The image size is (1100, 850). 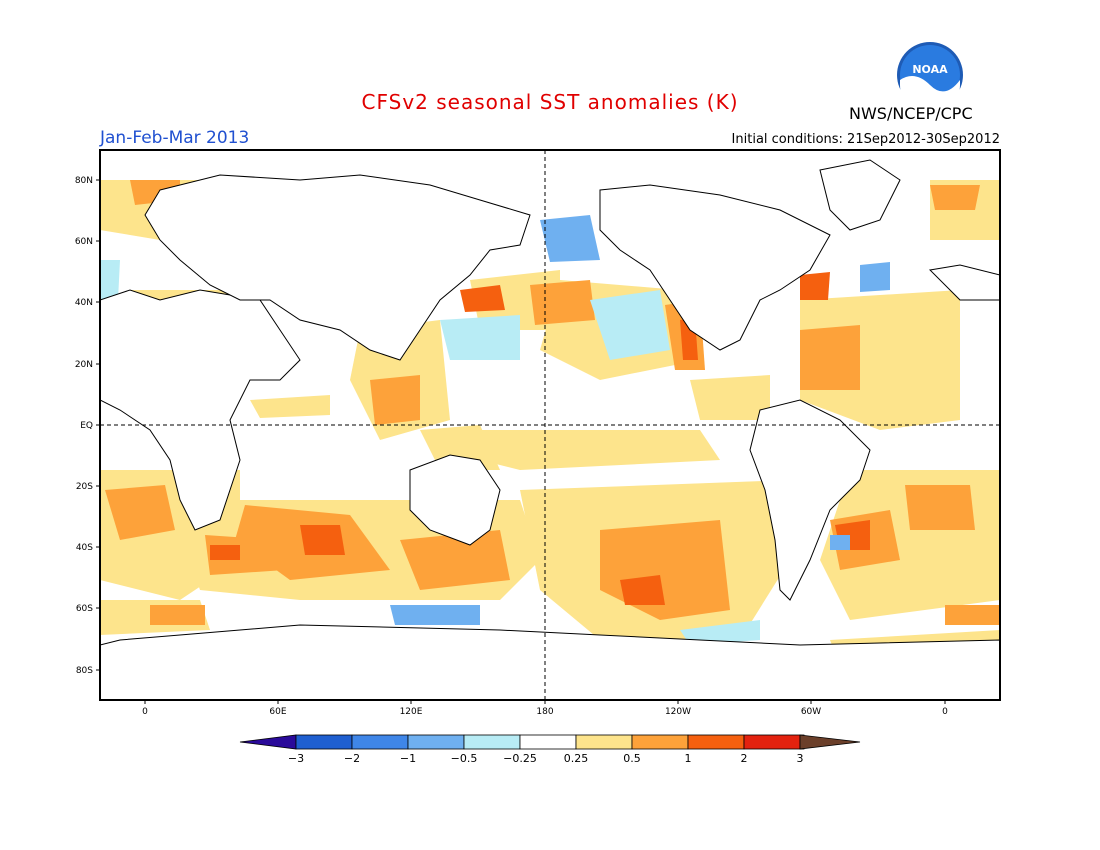 I want to click on chart-title: CFSv2 seasonal SST anomalies (K), so click(x=550, y=102).